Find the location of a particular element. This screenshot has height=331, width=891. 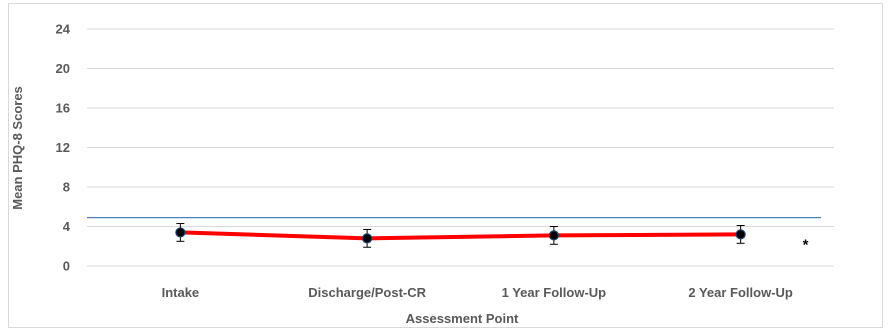

x-tick-label: Discharge/Post-CR is located at coordinates (367, 292).